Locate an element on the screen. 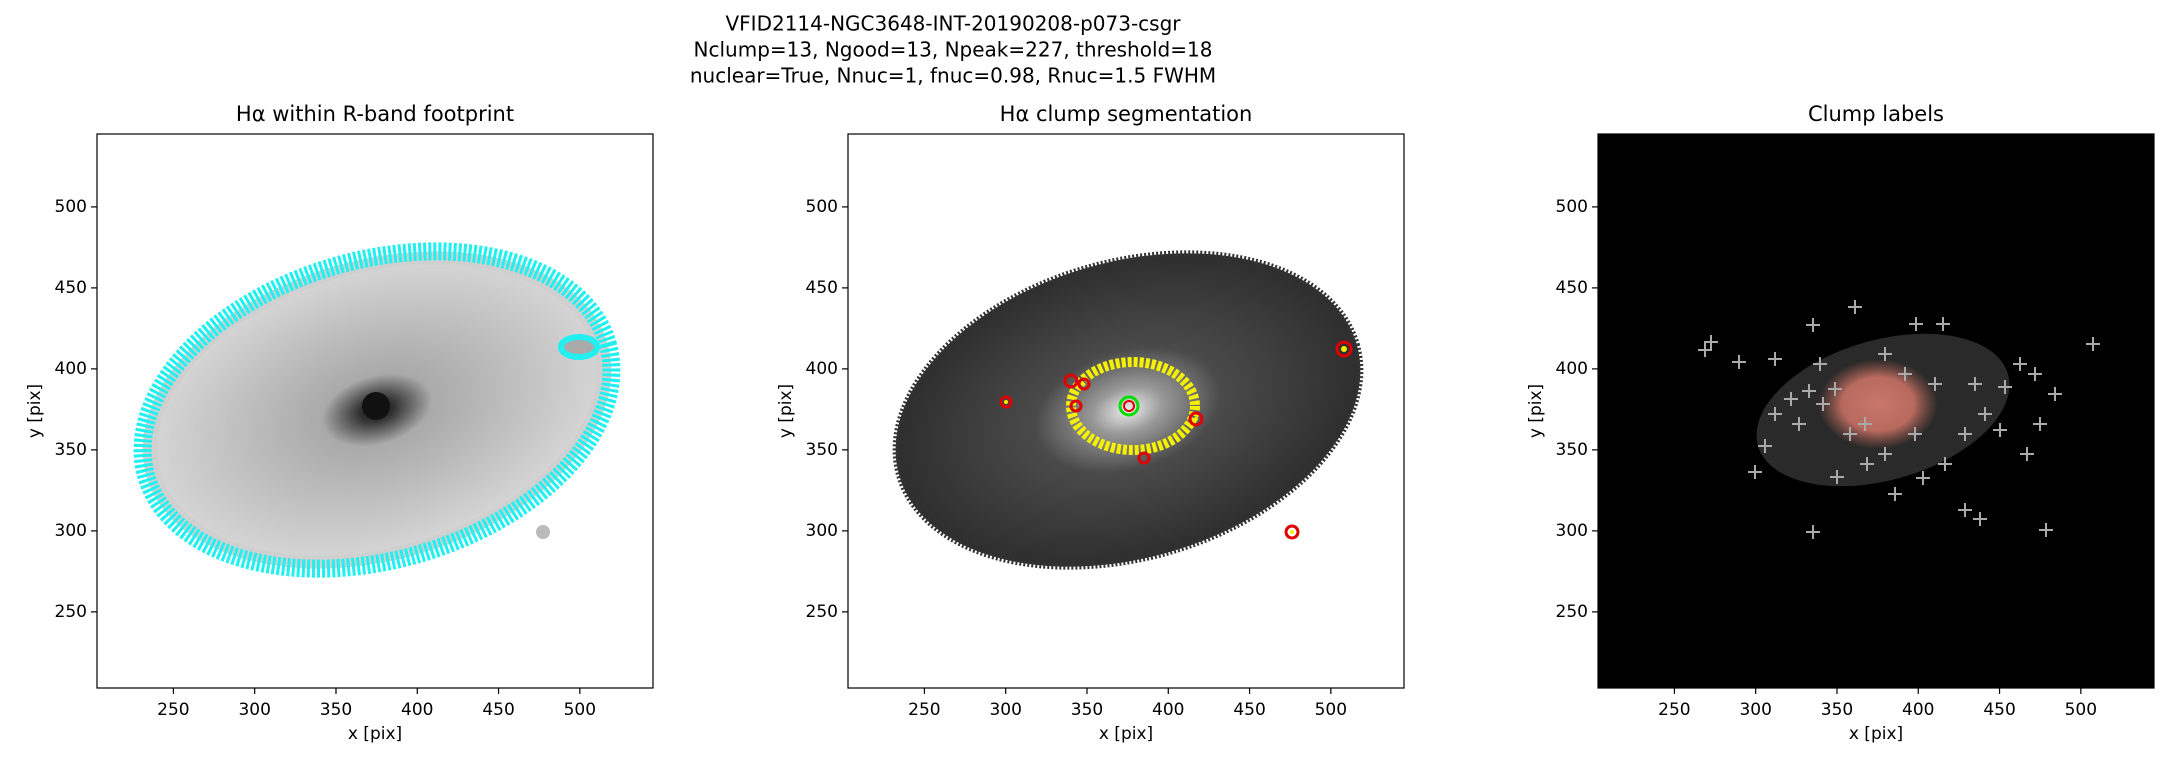 The image size is (2168, 767). chart-title: Hα clump segmentation is located at coordinates (1126, 114).